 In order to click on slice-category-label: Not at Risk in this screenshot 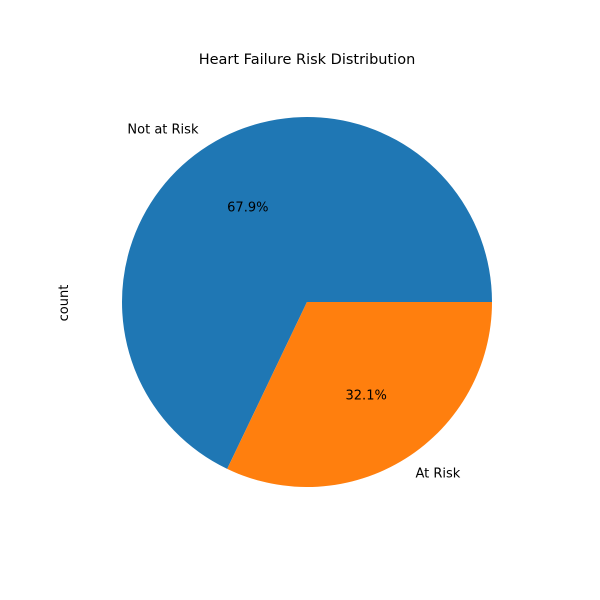, I will do `click(163, 129)`.